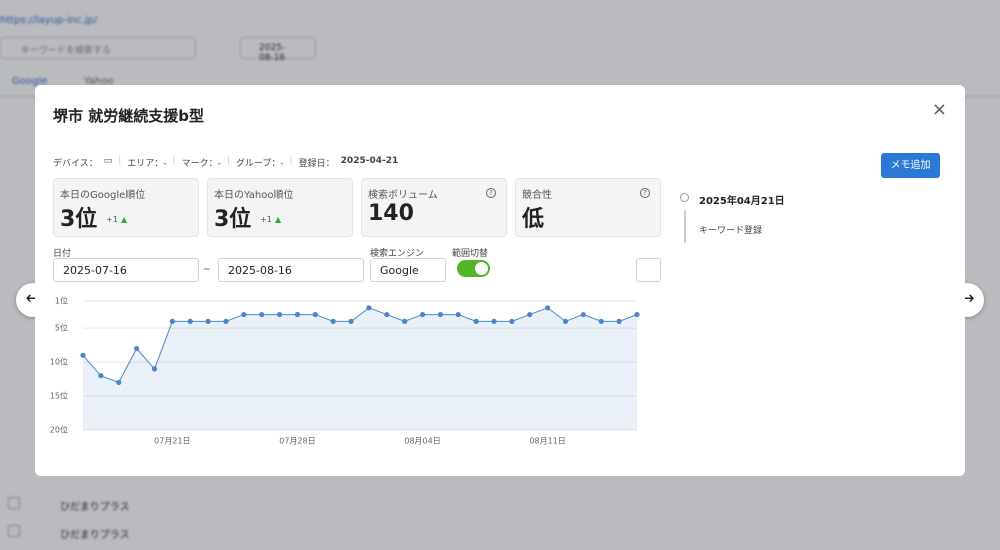 The image size is (1000, 550). What do you see at coordinates (59, 362) in the screenshot?
I see `y-tick-label: 10位` at bounding box center [59, 362].